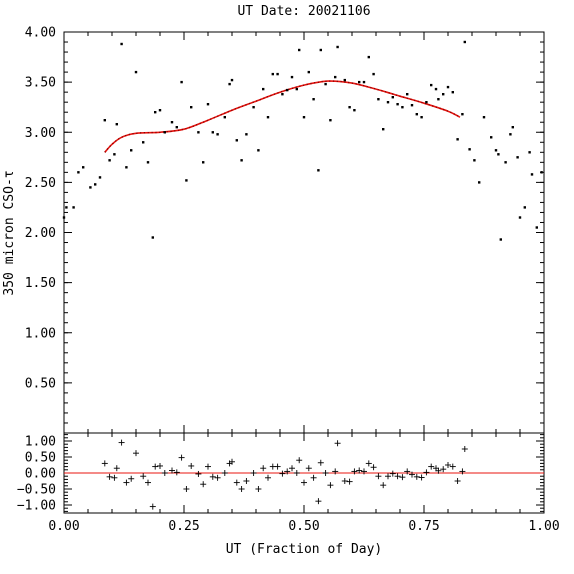  Describe the element at coordinates (40, 83) in the screenshot. I see `top-y-tick-label: 3.50` at that location.